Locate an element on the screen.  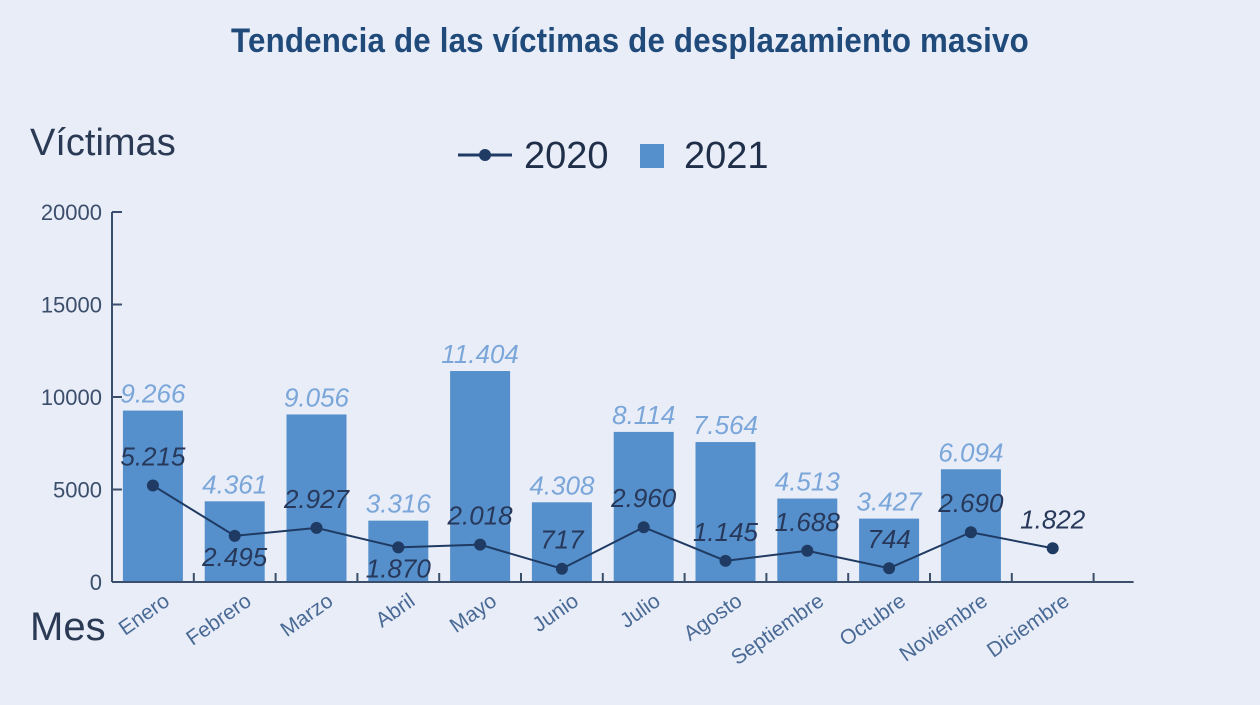
x-tick-label: Octubre is located at coordinates (873, 620).